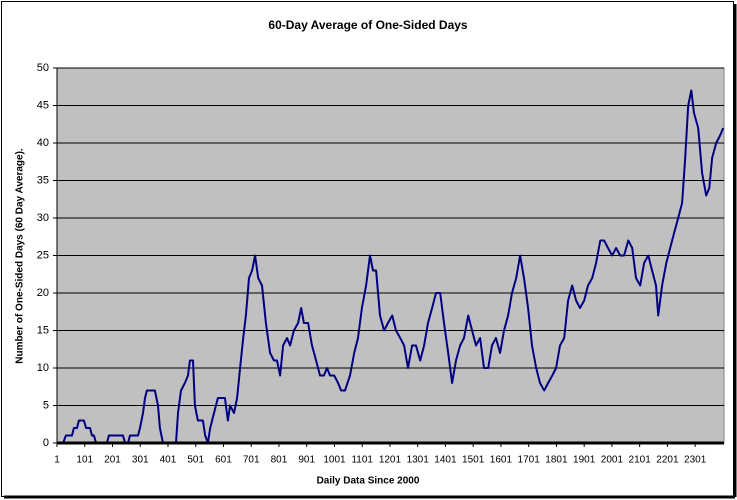 This screenshot has height=500, width=737. Describe the element at coordinates (43, 143) in the screenshot. I see `y-tick-label: 40` at that location.